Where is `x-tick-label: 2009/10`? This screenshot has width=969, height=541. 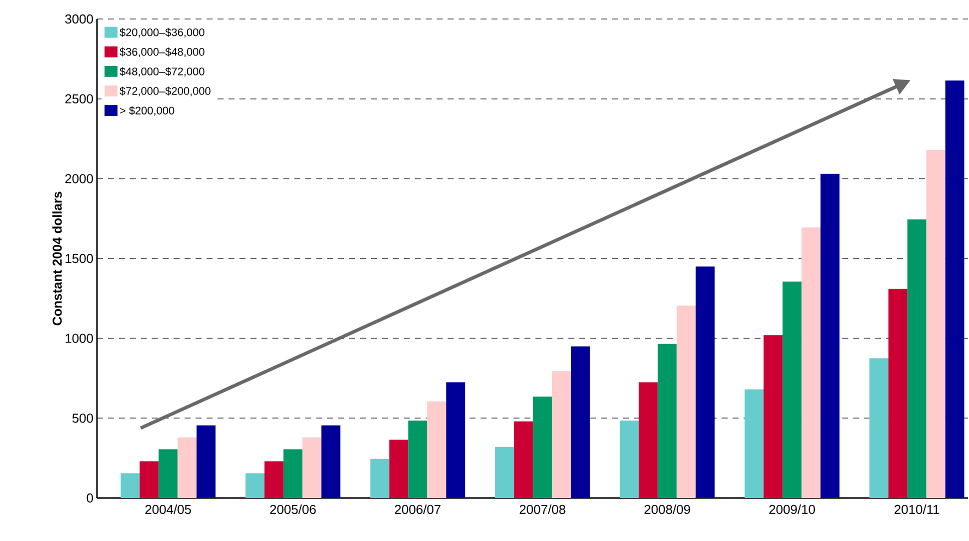 x-tick-label: 2009/10 is located at coordinates (792, 509).